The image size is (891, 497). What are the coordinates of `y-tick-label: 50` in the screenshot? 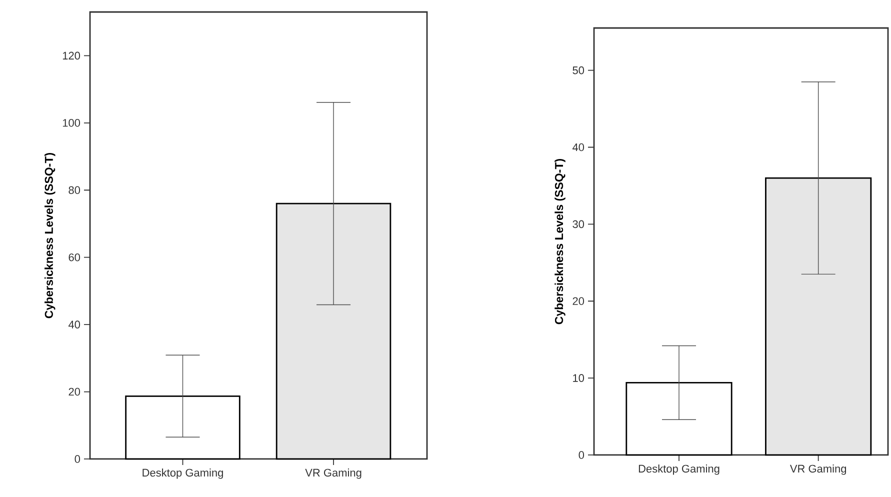 It's located at (578, 70).